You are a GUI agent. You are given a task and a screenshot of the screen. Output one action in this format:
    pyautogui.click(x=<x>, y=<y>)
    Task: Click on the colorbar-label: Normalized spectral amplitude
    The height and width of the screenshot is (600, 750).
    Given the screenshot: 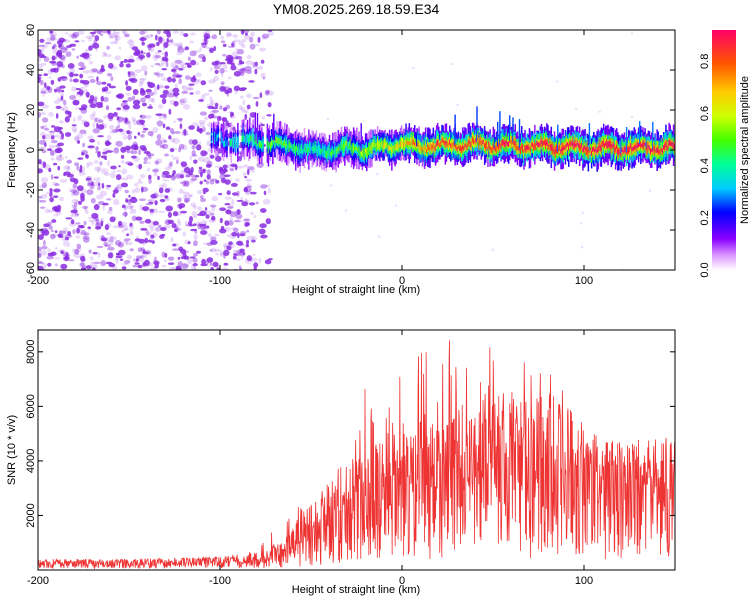 What is the action you would take?
    pyautogui.click(x=744, y=150)
    